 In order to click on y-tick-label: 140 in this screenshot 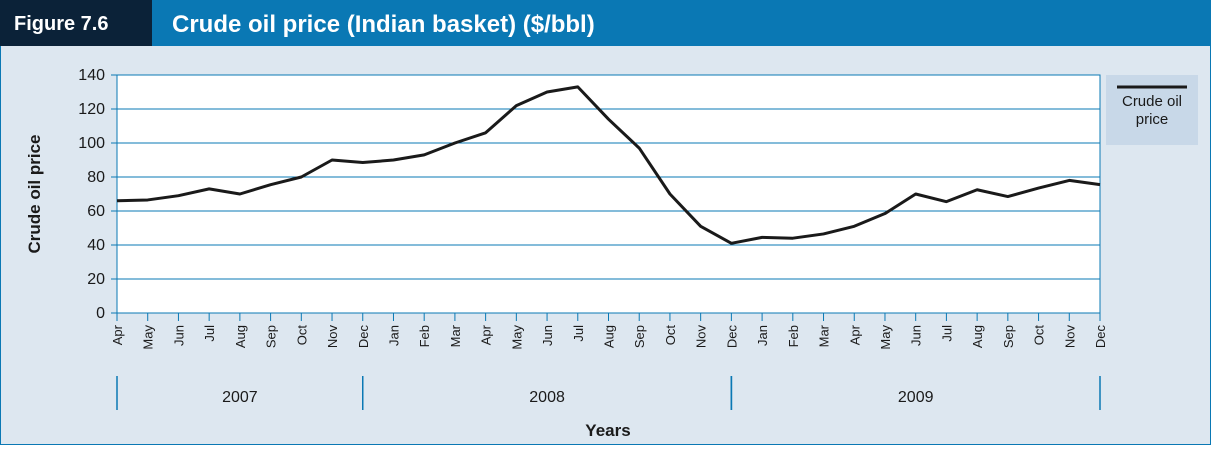, I will do `click(91, 75)`.